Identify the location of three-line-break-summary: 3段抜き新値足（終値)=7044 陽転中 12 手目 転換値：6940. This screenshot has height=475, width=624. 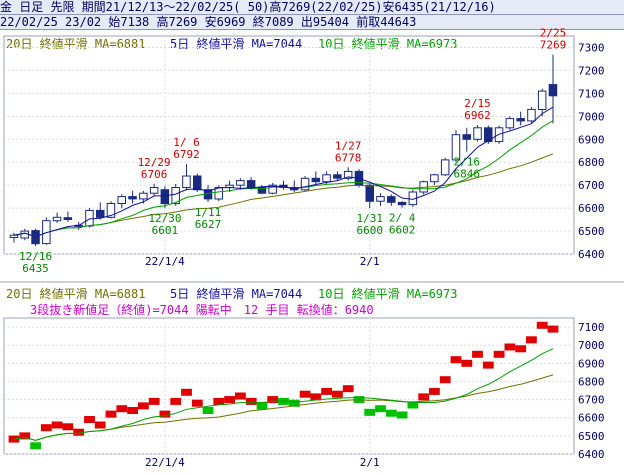
(202, 309).